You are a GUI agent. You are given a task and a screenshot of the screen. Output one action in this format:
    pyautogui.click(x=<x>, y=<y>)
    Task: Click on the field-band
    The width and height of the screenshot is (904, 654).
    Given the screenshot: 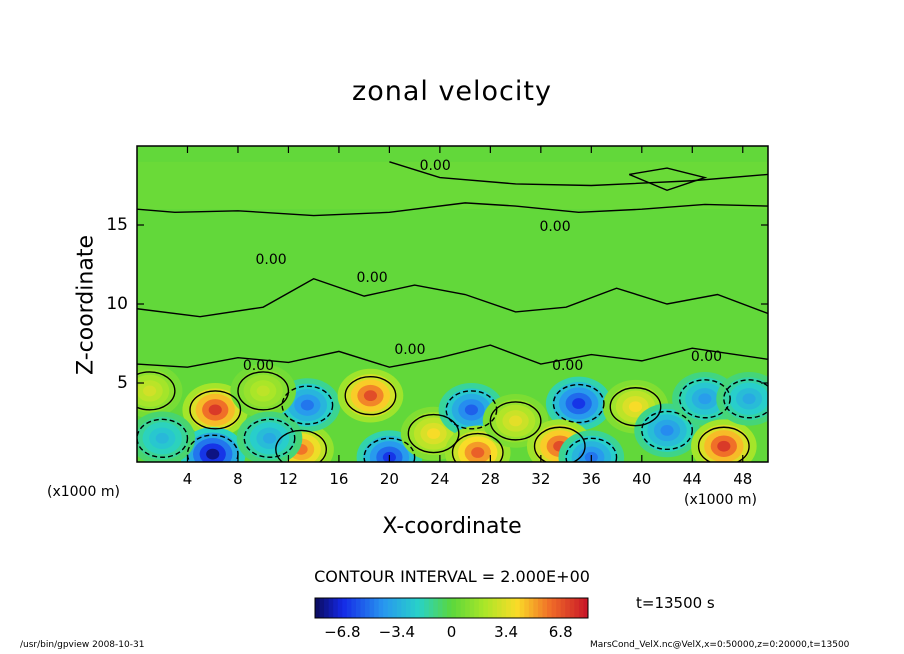 What is the action you would take?
    pyautogui.click(x=452, y=185)
    